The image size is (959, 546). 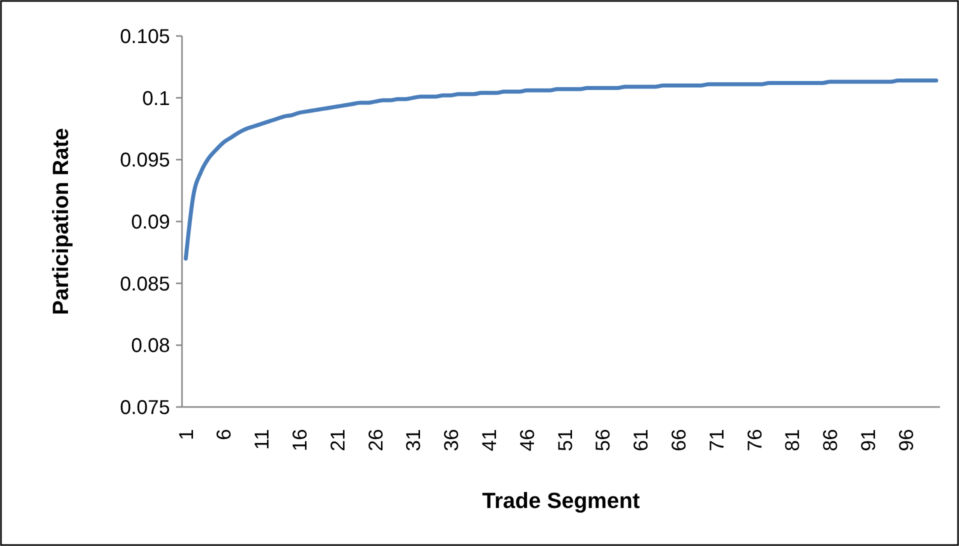 I want to click on y-axis-title: Participation Rate, so click(x=60, y=222).